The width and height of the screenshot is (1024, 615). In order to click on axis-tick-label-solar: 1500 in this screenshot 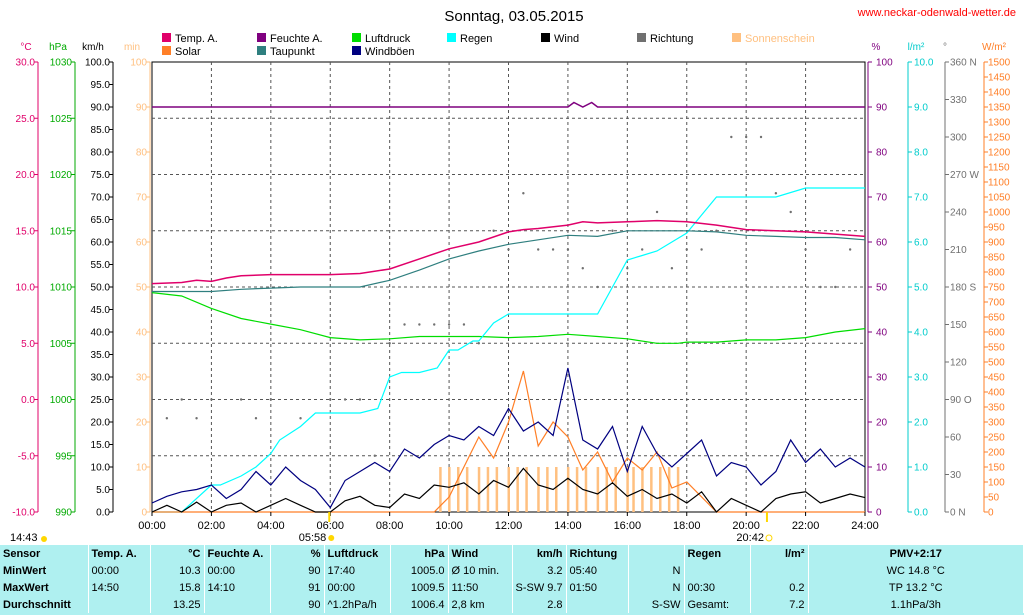, I will do `click(999, 63)`.